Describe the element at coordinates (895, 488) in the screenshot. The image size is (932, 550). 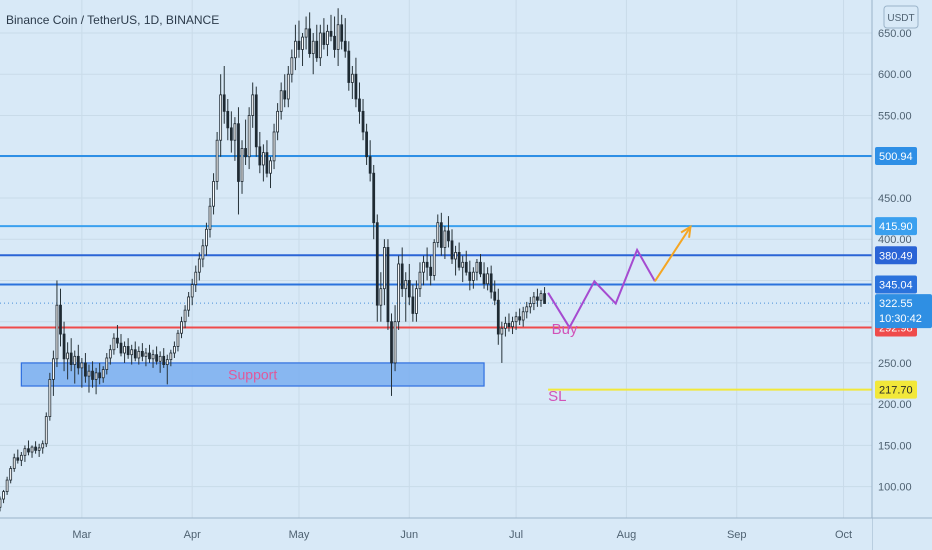
I see `price-tick-label: 100.00` at that location.